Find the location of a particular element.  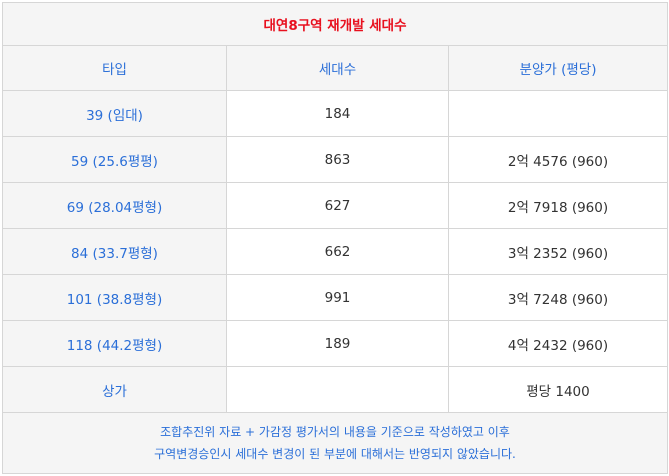

cell-units: 991 is located at coordinates (337, 297).